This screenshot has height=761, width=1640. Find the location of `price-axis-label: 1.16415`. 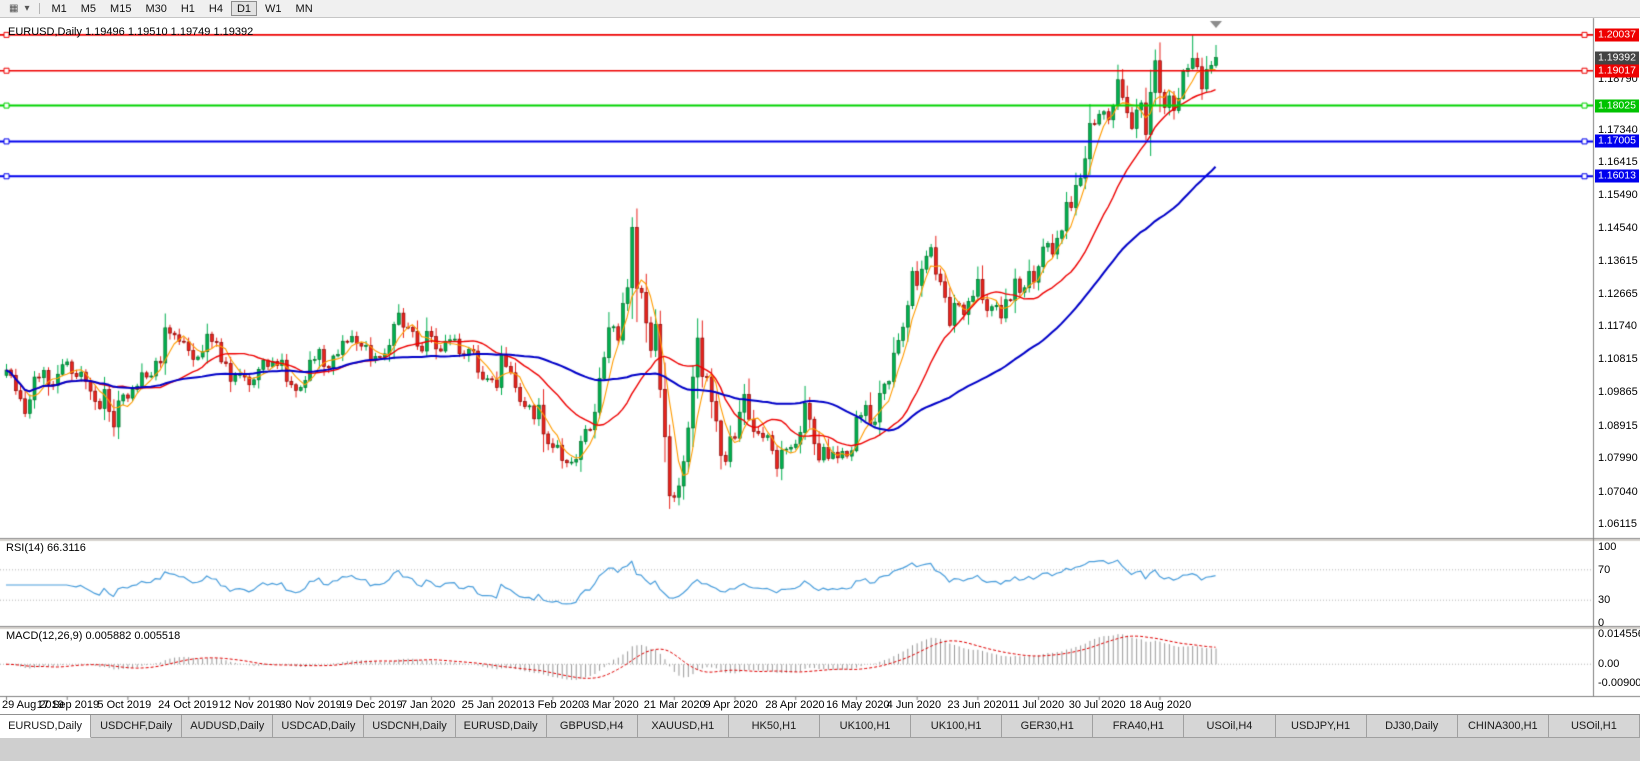

price-axis-label: 1.16415 is located at coordinates (1618, 162).